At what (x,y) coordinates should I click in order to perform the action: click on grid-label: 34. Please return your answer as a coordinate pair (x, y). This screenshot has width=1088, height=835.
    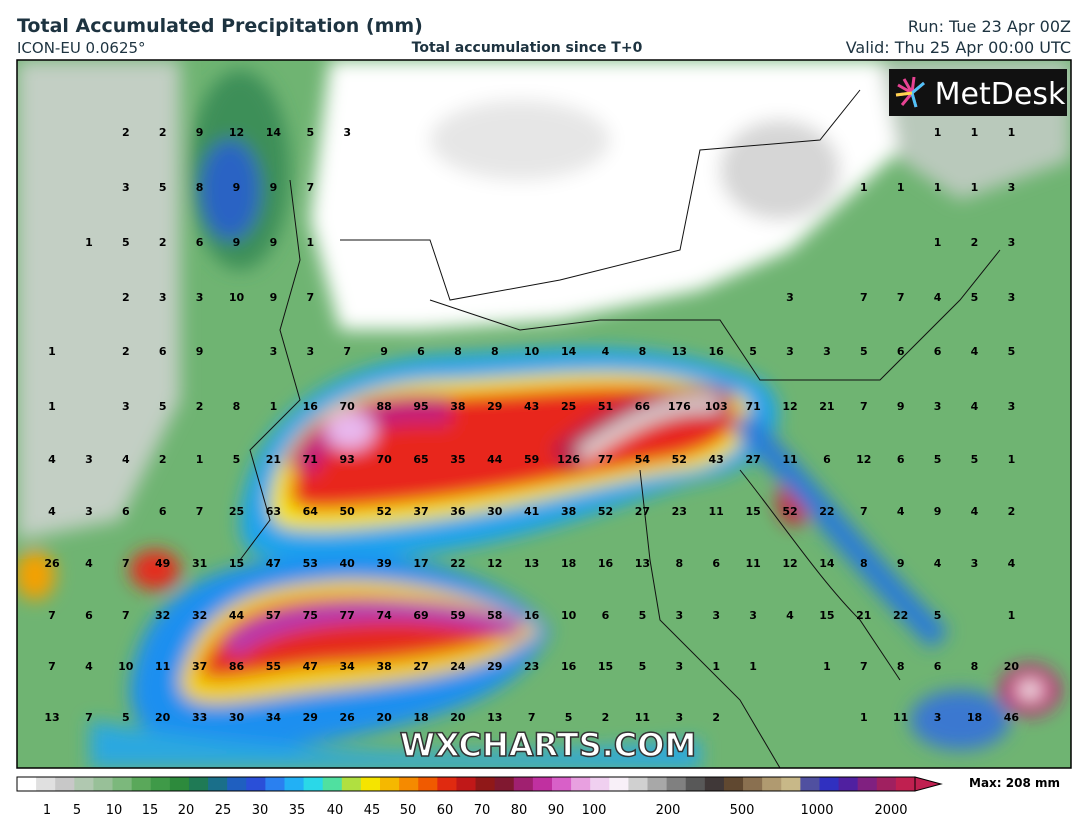
    Looking at the image, I should click on (348, 666).